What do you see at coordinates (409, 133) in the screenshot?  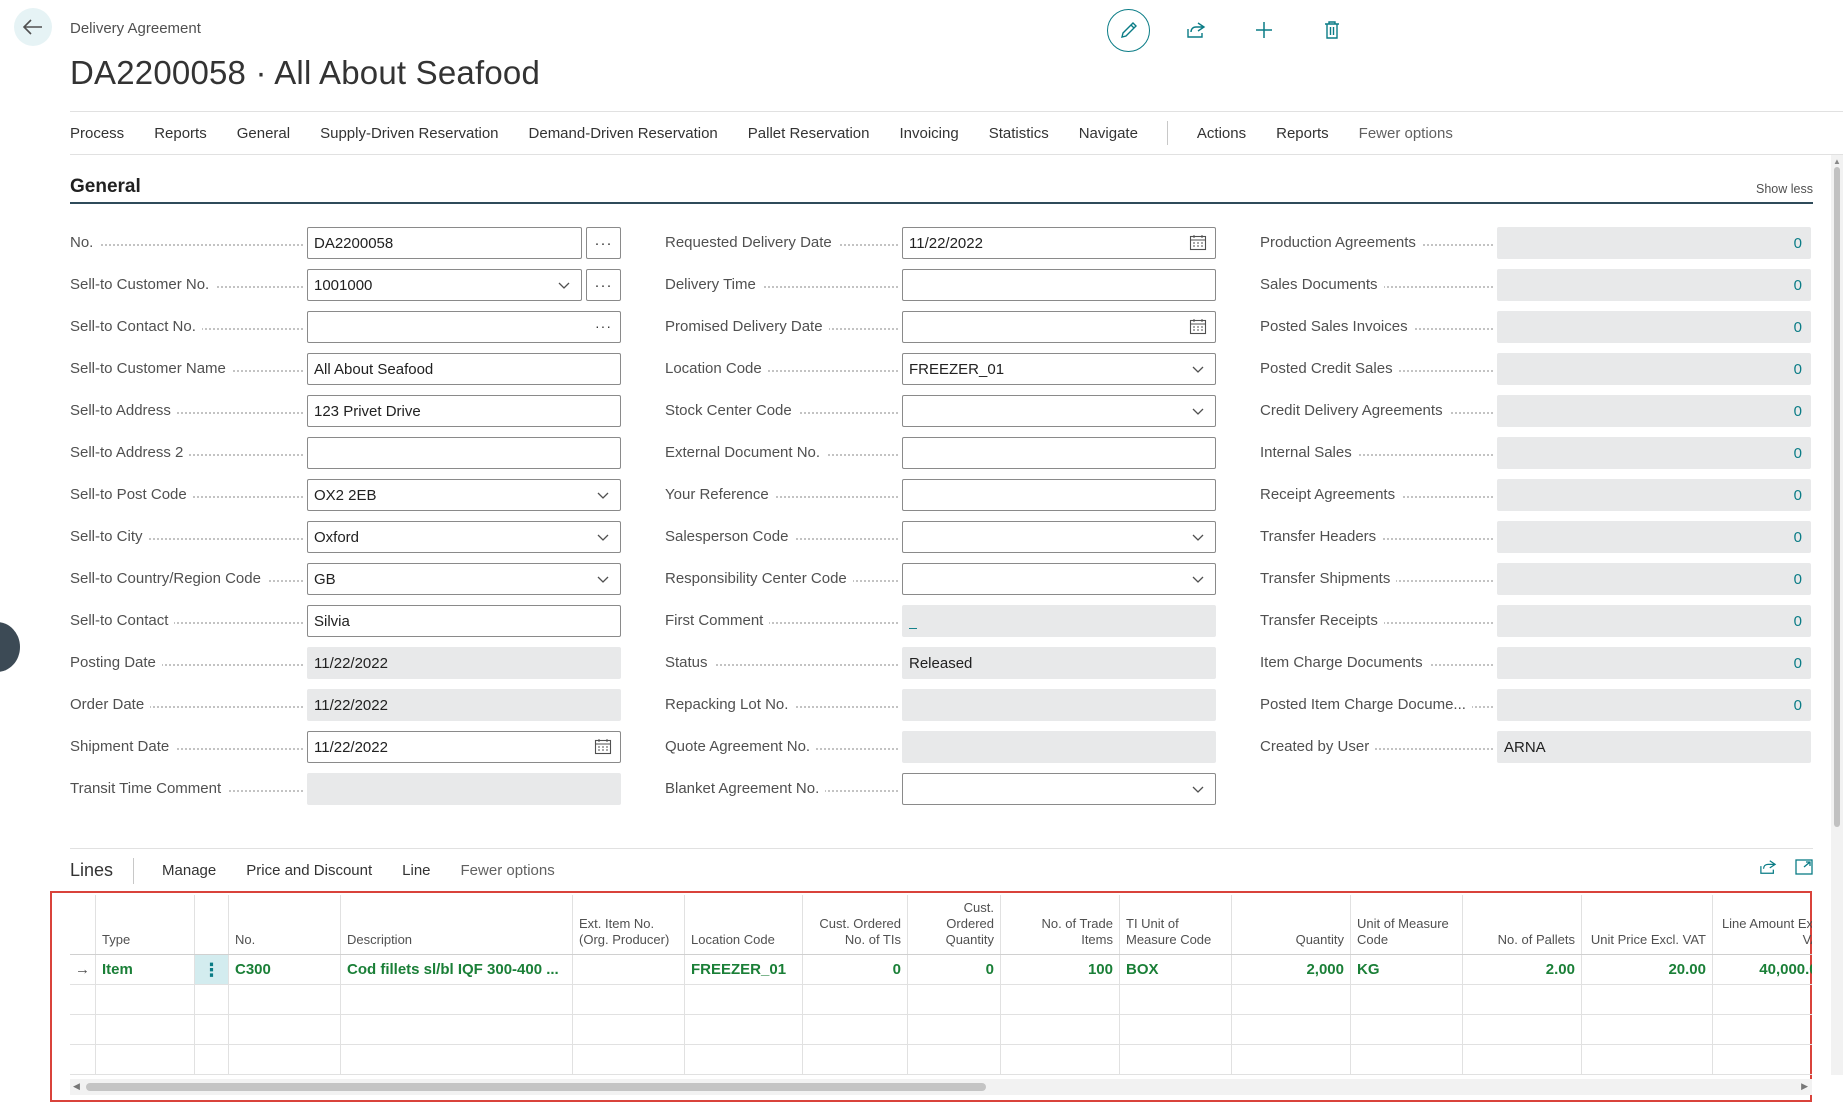 I see `tab-supply-driven-reservation: Supply-Driven Reservation` at bounding box center [409, 133].